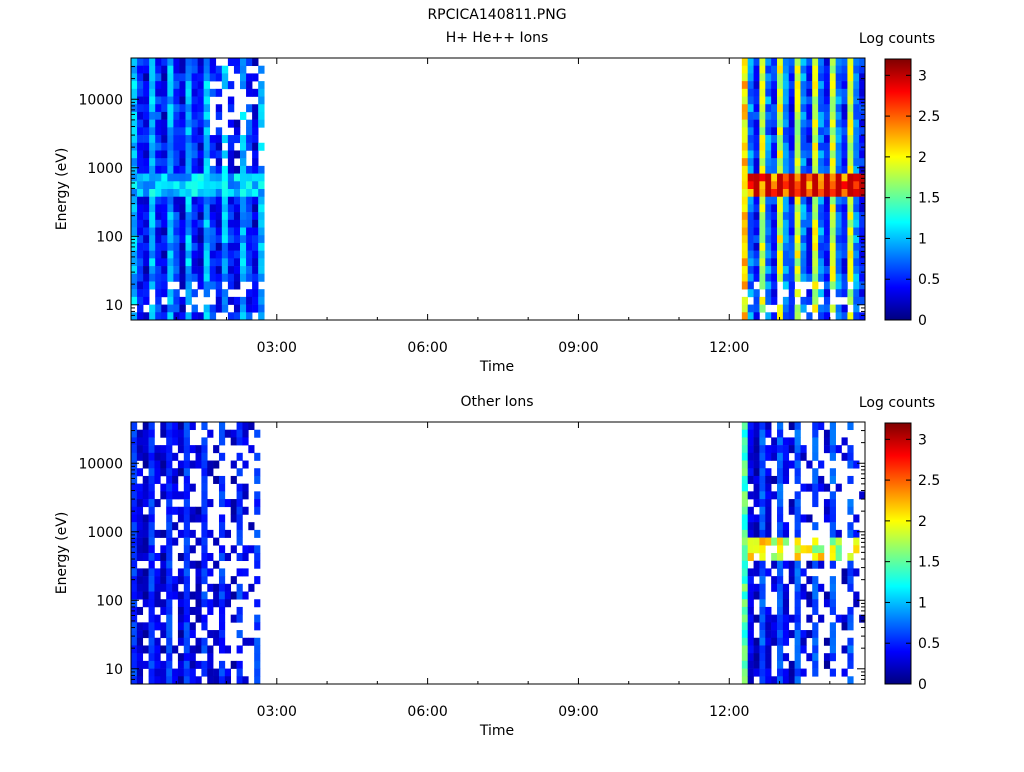  What do you see at coordinates (62, 553) in the screenshot?
I see `y-axis-label: Energy (eV)` at bounding box center [62, 553].